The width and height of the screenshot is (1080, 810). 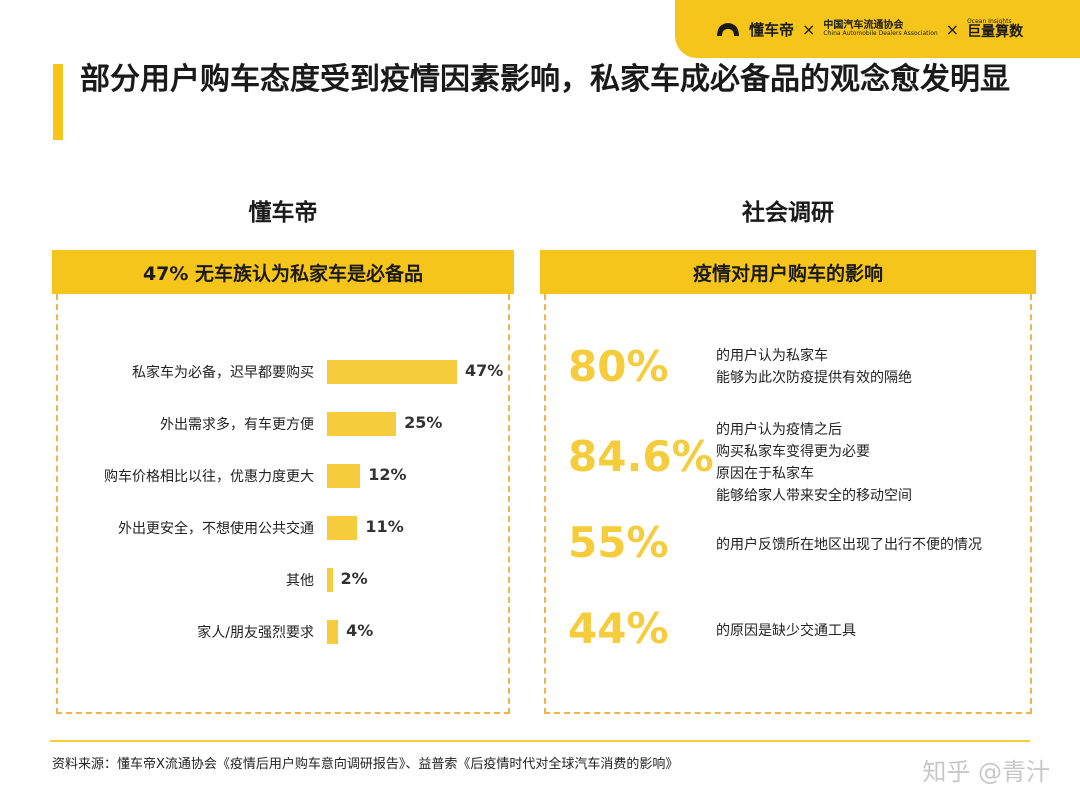 I want to click on right-panel-header: 疫情对用户购车的影响, so click(x=788, y=272).